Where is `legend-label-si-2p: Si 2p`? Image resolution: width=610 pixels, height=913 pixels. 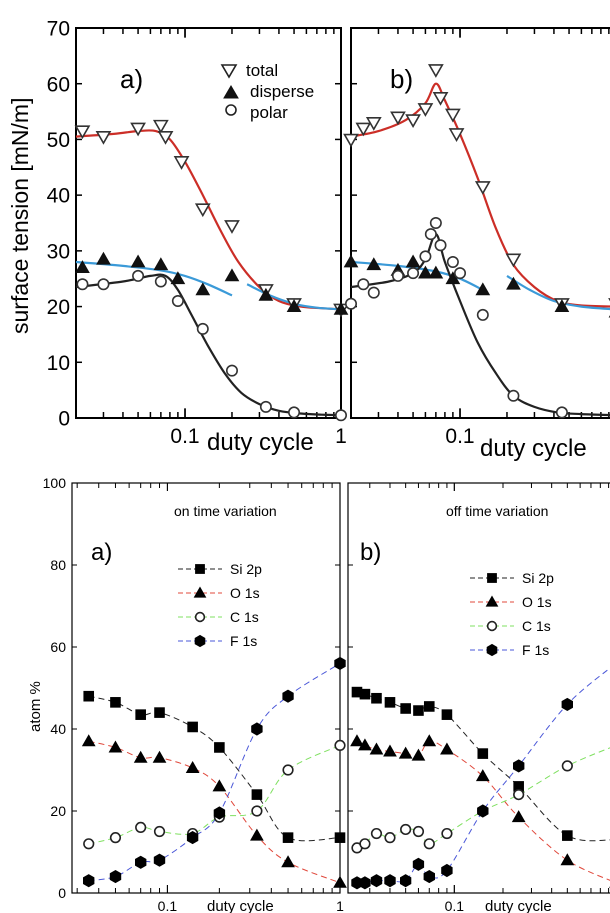 legend-label-si-2p: Si 2p is located at coordinates (538, 578).